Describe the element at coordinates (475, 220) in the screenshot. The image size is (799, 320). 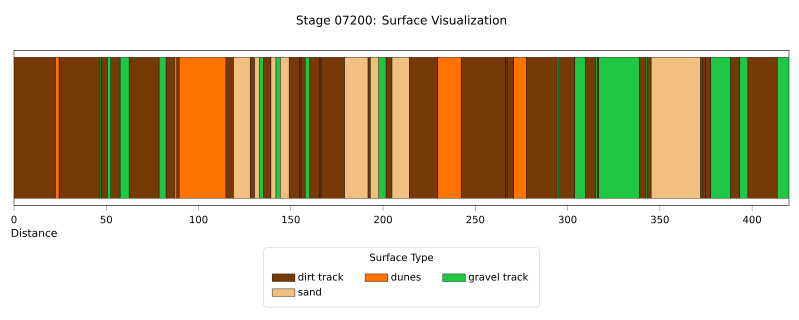
I see `x-tick-label: 250` at that location.